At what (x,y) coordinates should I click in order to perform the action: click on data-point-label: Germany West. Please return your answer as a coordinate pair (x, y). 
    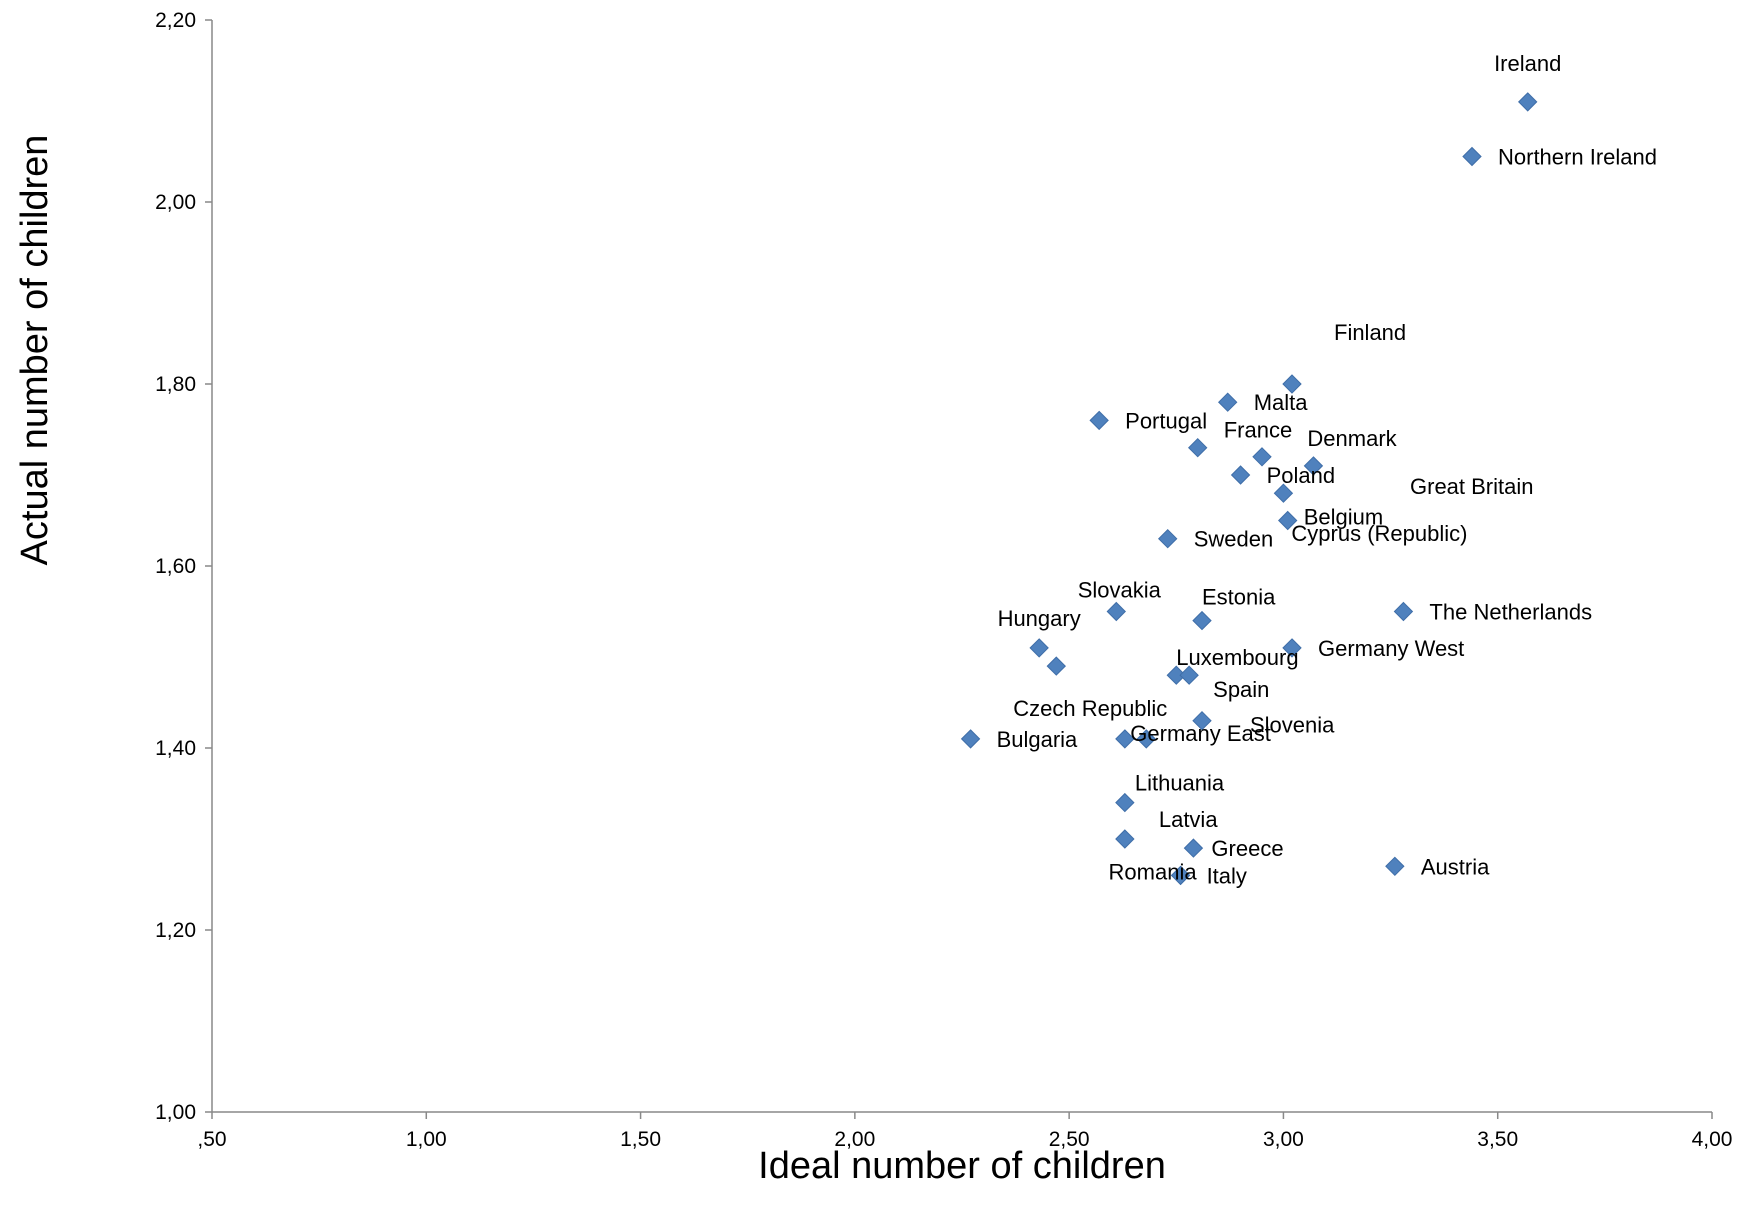
    Looking at the image, I should click on (1391, 648).